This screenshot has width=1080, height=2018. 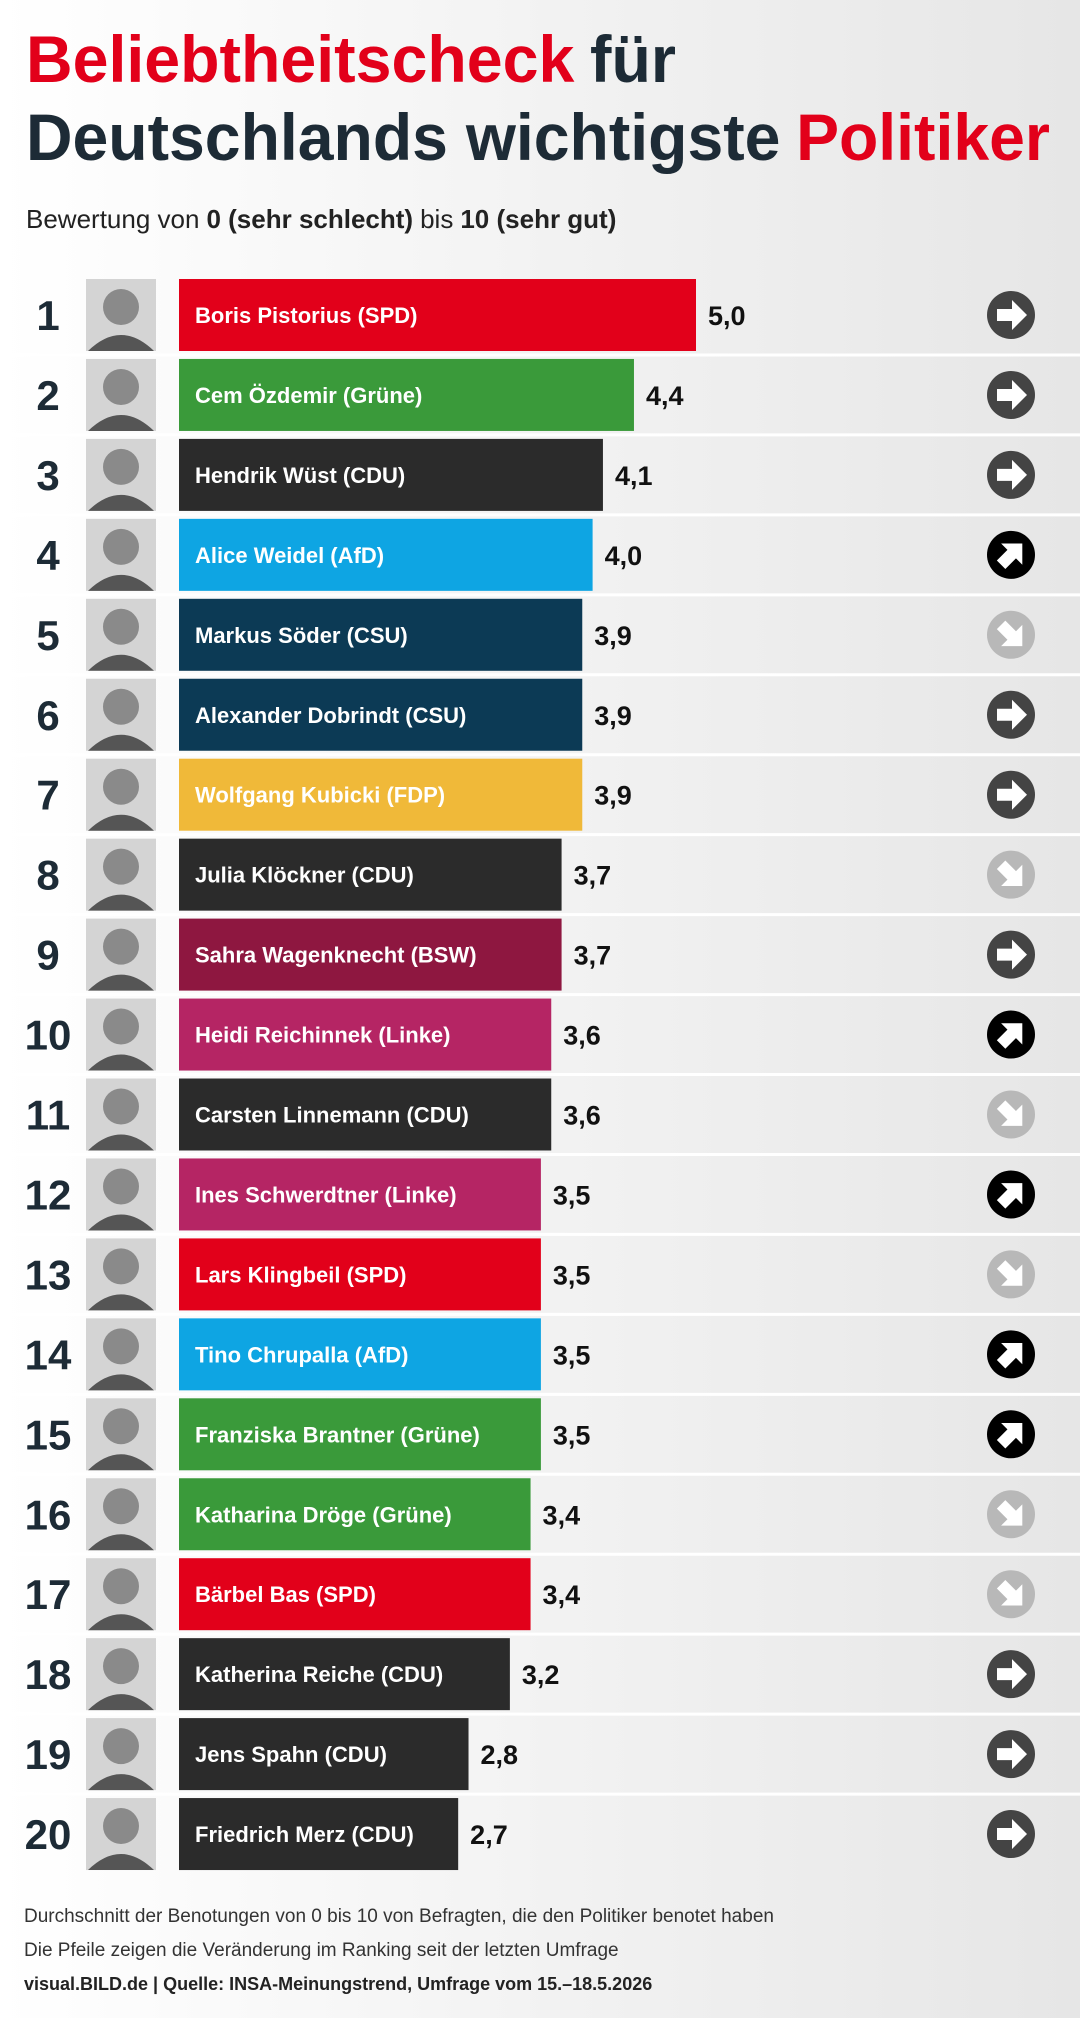 I want to click on bar-label: Alexander Dobrindt (CSU), so click(x=330, y=715).